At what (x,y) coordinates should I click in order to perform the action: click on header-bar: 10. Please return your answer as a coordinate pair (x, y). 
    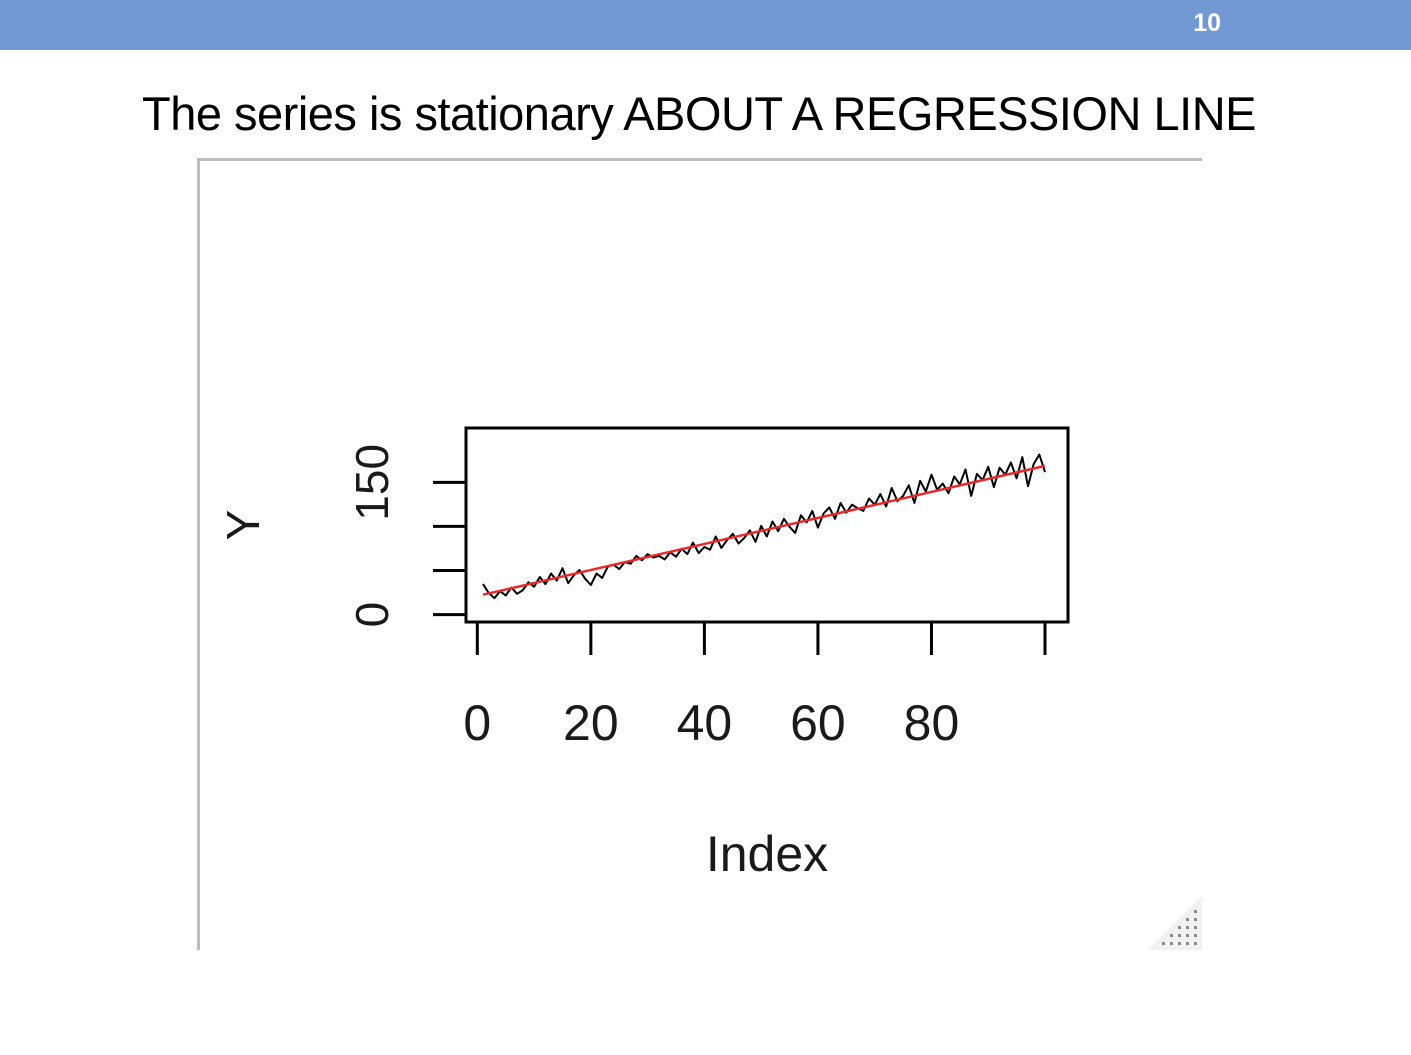
    Looking at the image, I should click on (705, 25).